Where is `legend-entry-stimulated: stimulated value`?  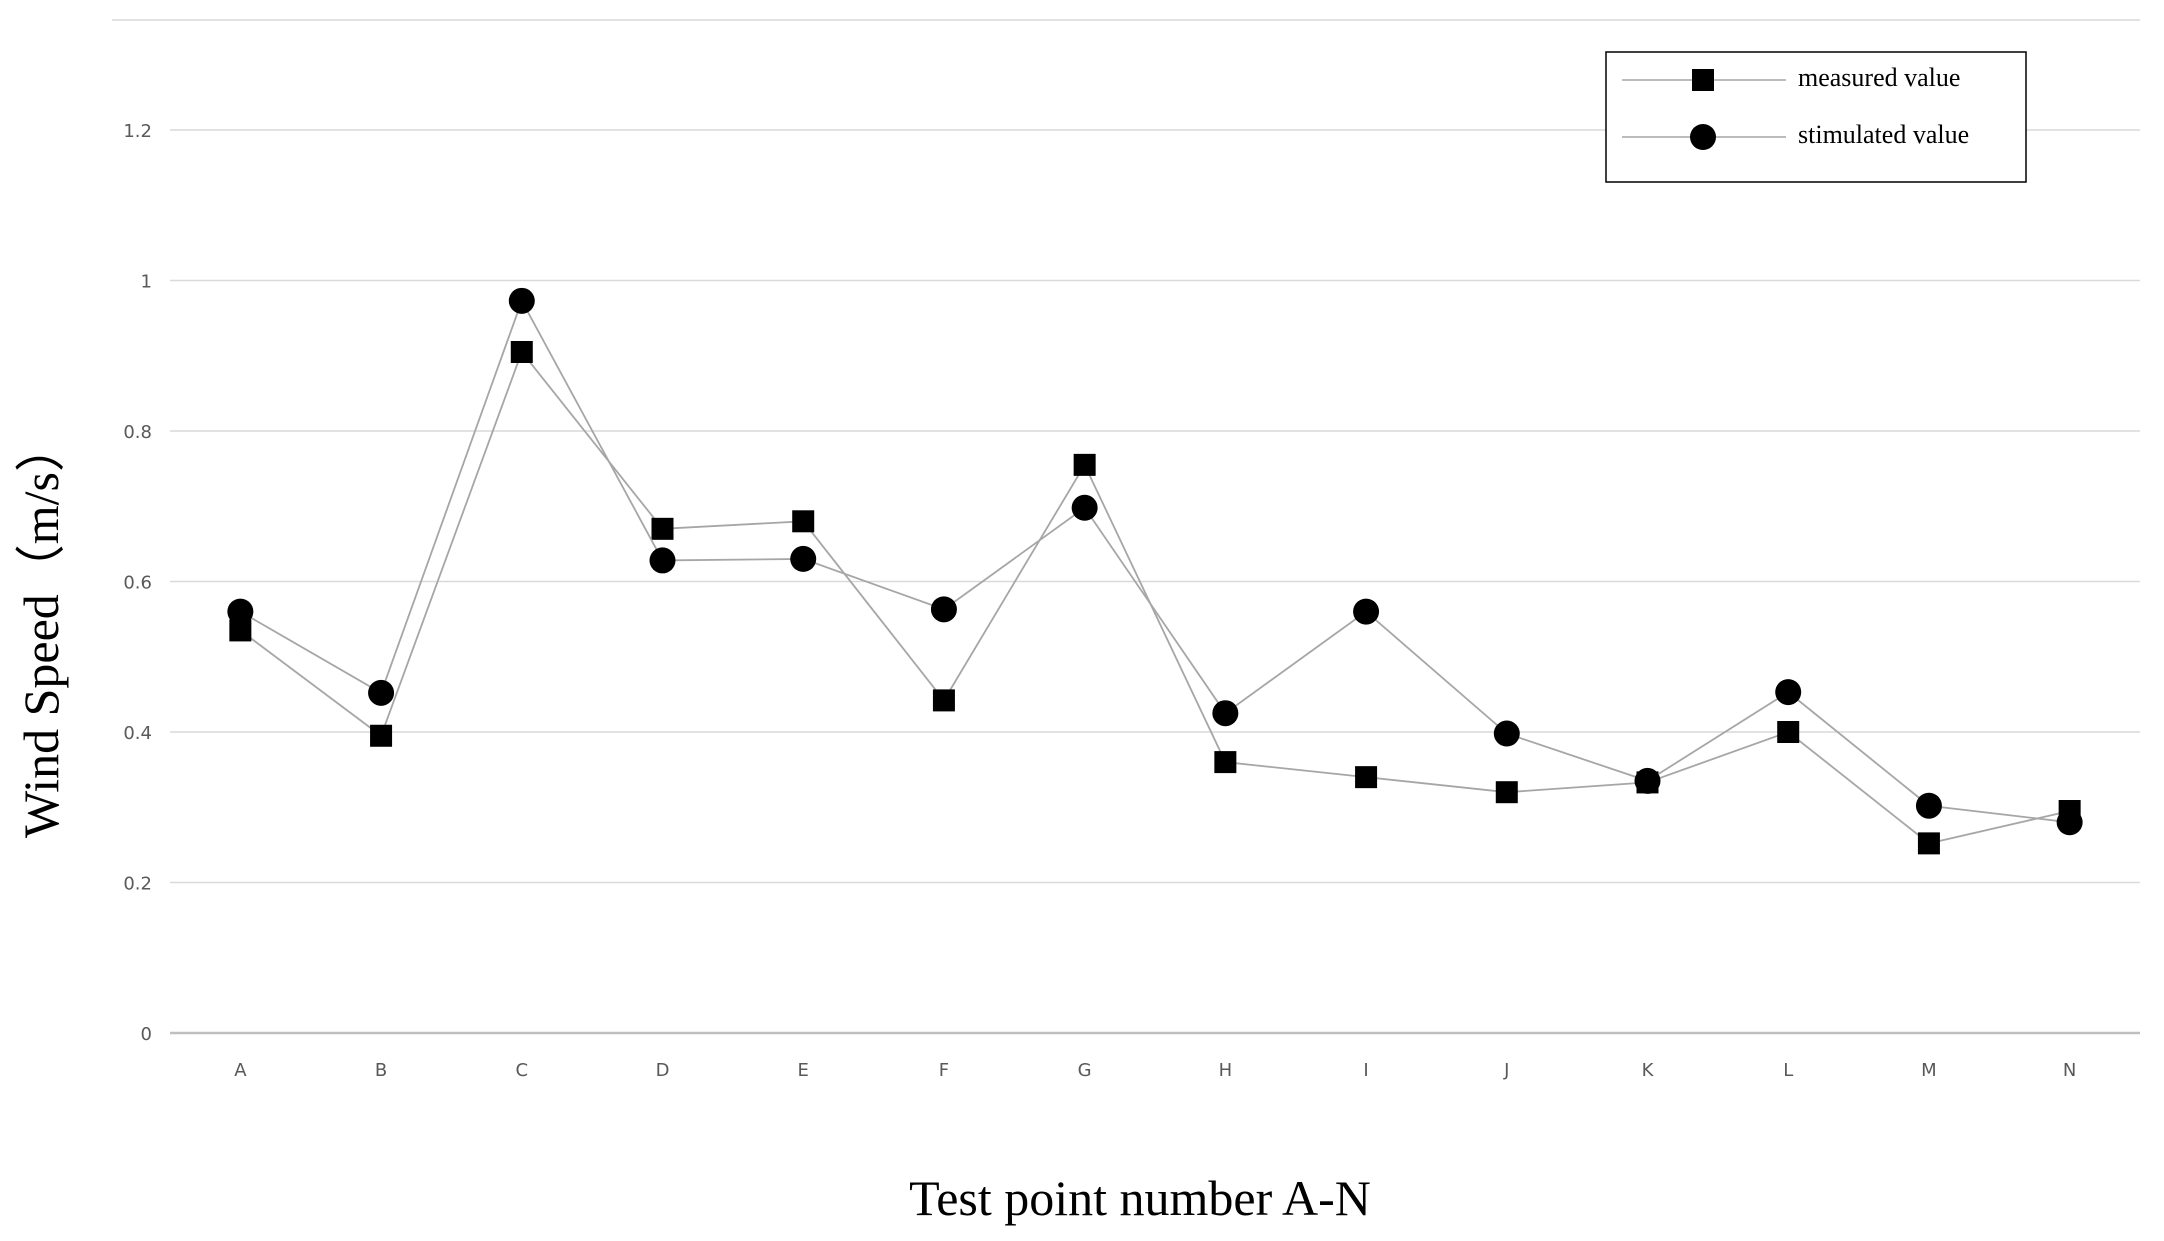 legend-entry-stimulated: stimulated value is located at coordinates (1795, 135).